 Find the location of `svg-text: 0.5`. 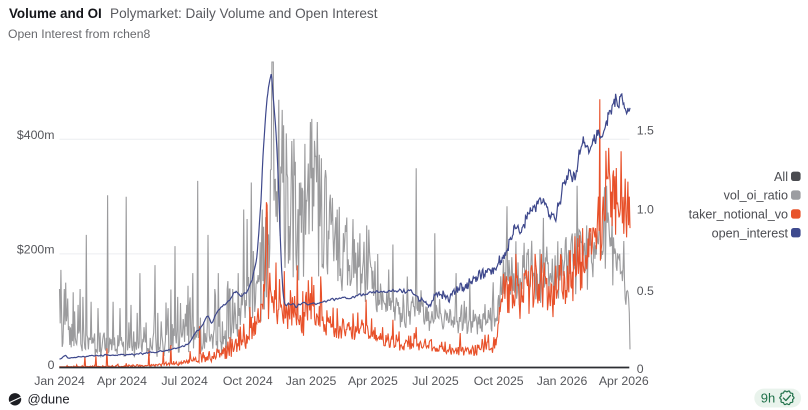

svg-text: 0.5 is located at coordinates (645, 291).